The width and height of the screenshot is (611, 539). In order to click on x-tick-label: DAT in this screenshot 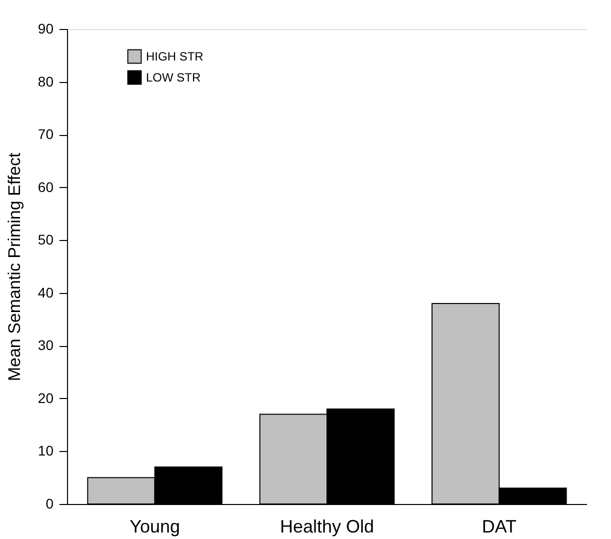, I will do `click(499, 526)`.